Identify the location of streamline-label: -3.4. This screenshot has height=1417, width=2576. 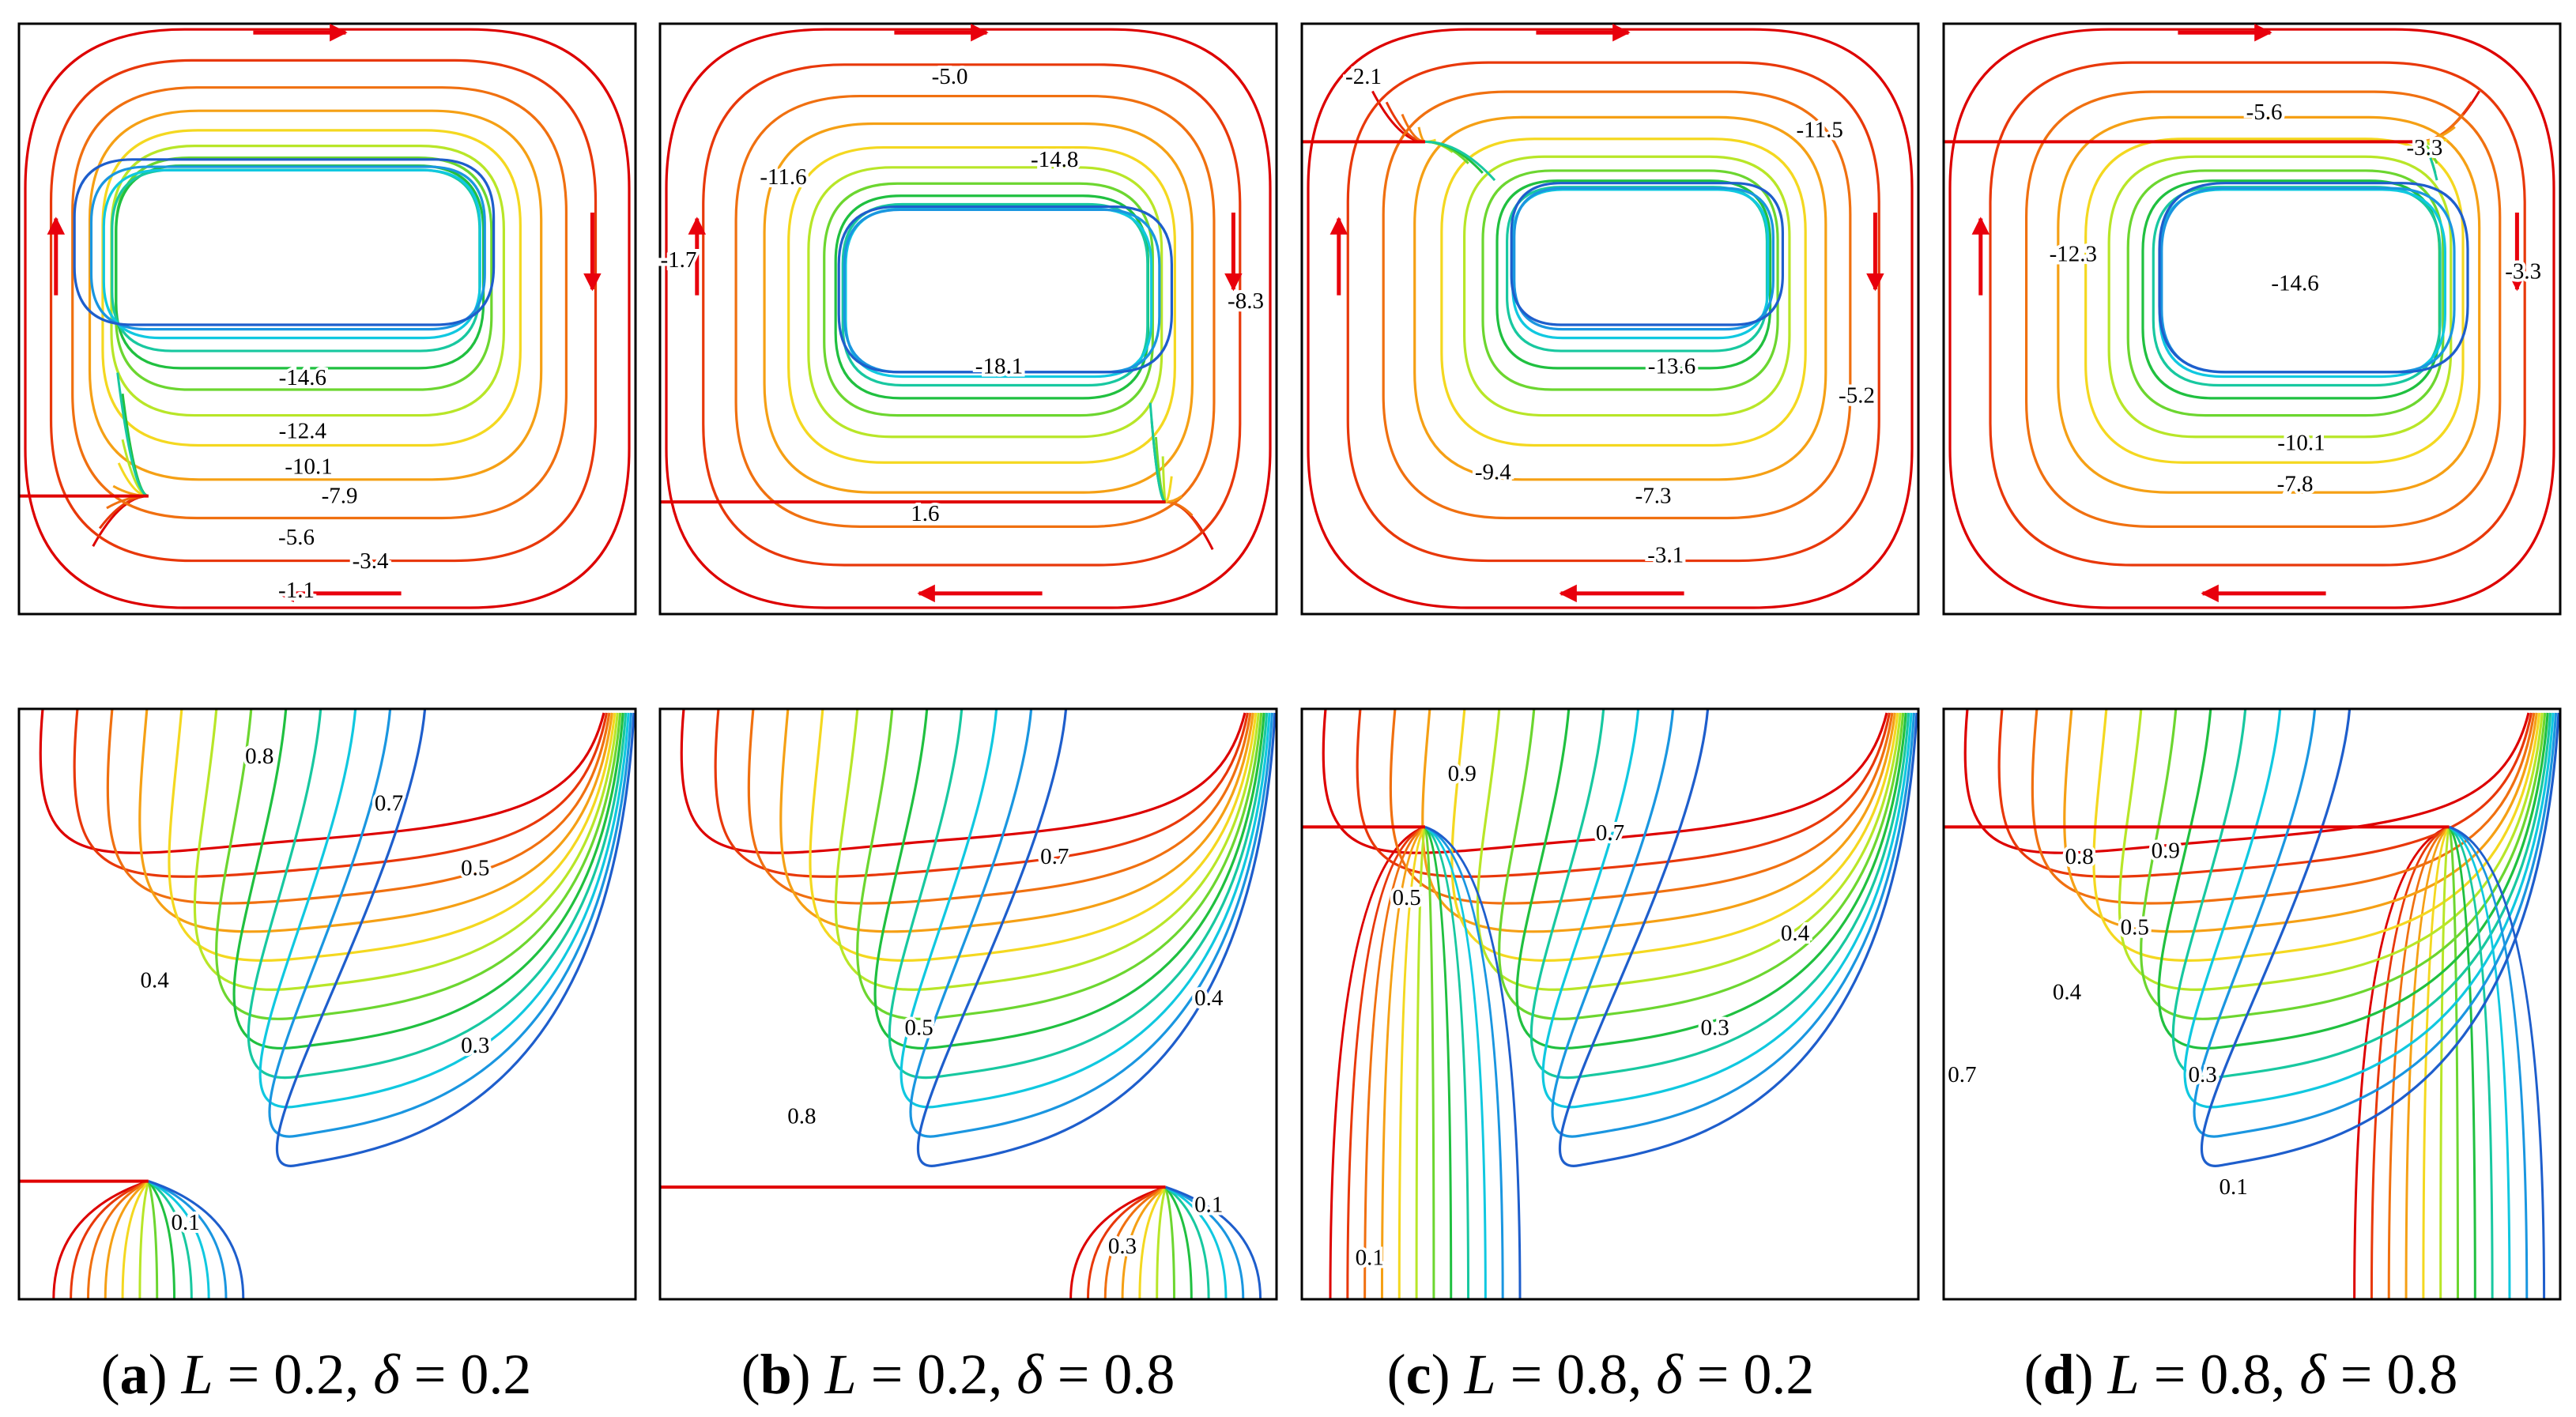
(371, 561).